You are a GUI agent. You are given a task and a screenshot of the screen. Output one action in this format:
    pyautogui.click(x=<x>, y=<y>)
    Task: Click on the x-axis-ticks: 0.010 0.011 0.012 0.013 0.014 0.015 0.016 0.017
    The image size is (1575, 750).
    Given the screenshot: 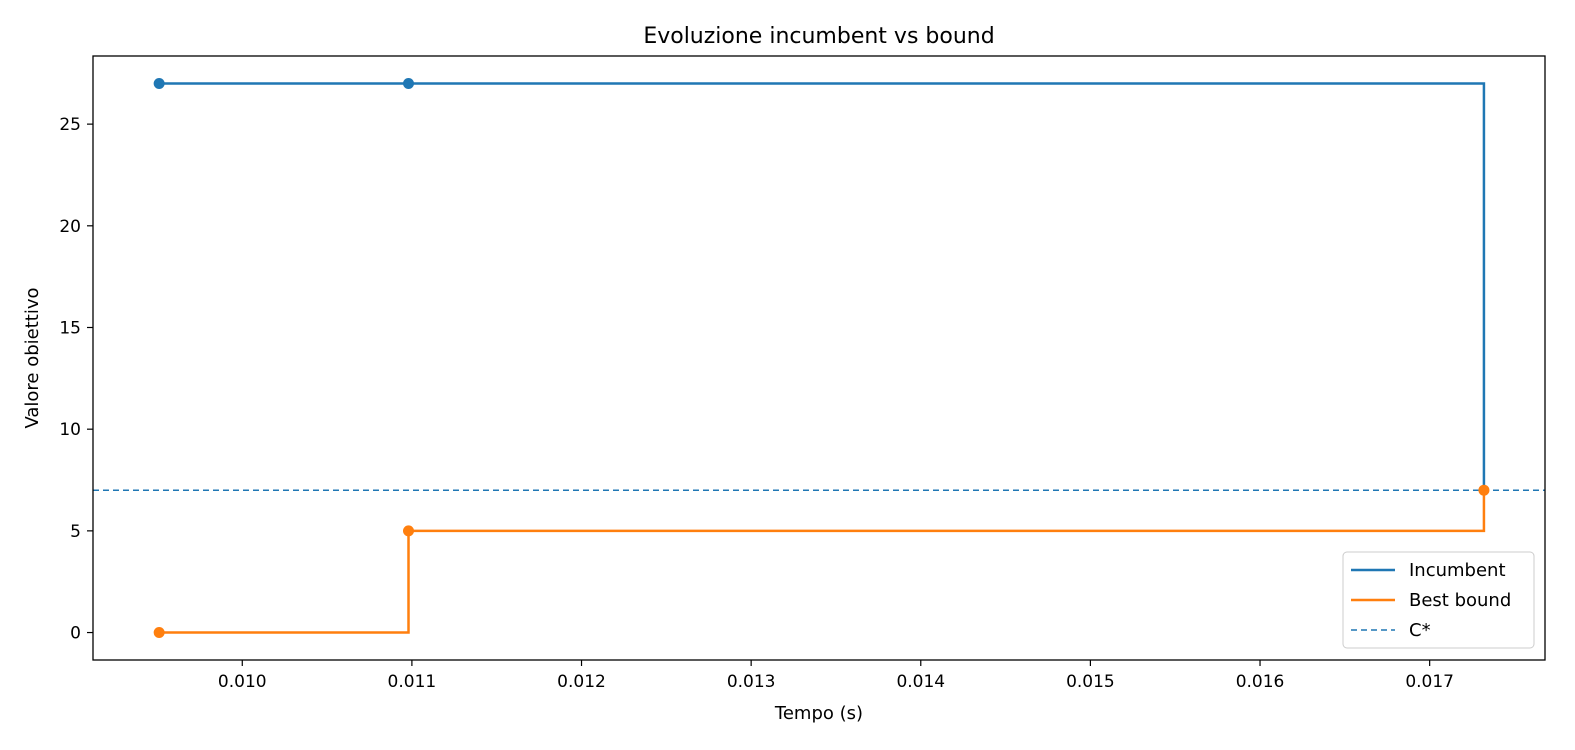 What is the action you would take?
    pyautogui.click(x=836, y=676)
    